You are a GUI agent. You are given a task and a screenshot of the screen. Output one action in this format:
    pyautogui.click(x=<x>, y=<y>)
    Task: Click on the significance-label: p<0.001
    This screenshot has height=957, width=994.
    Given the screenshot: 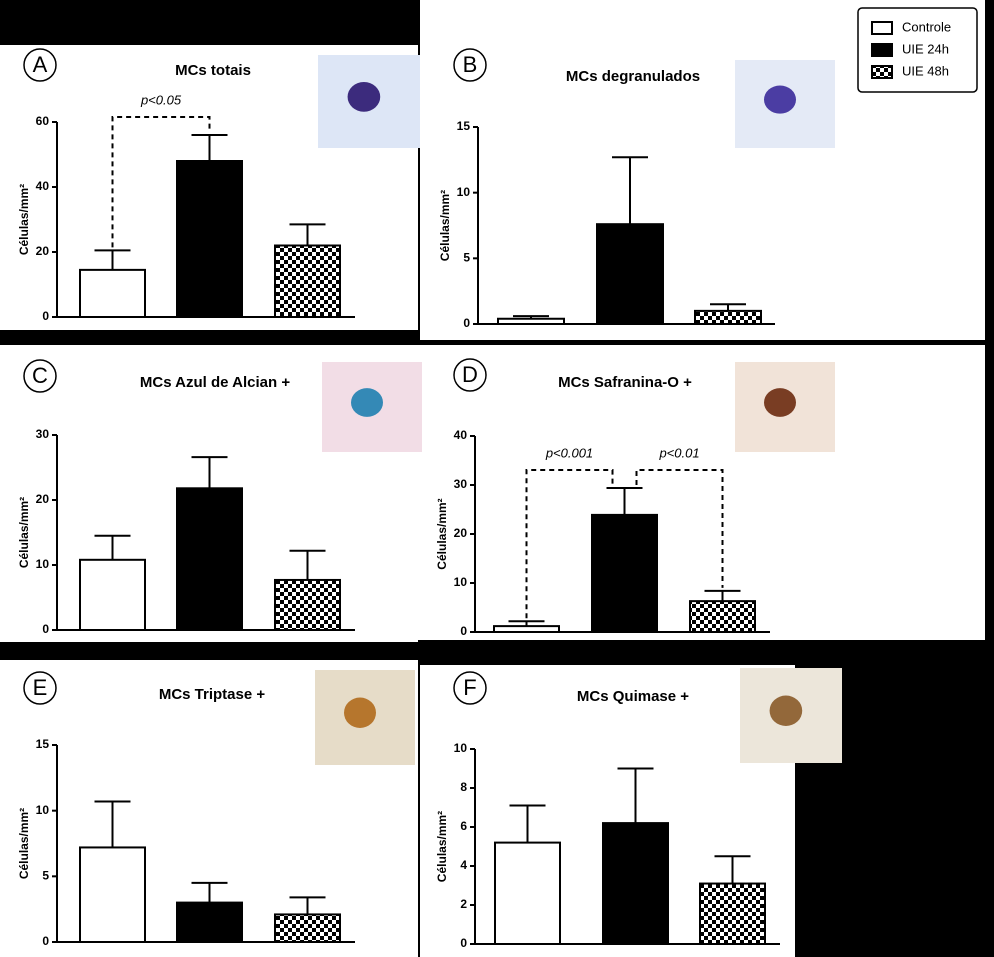 What is the action you would take?
    pyautogui.click(x=569, y=452)
    